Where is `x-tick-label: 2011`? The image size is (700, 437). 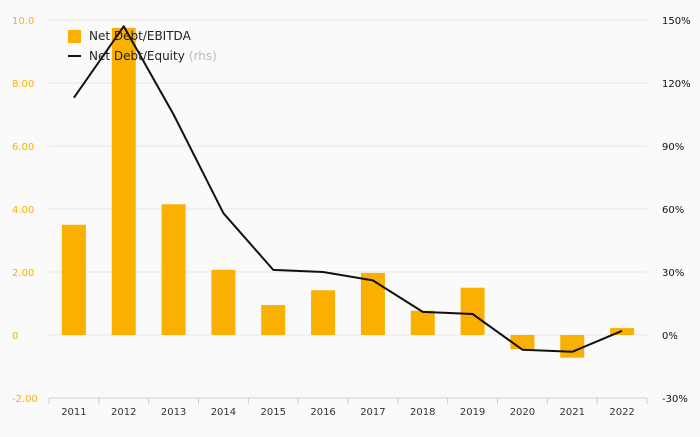
x-tick-label: 2011 is located at coordinates (73, 412).